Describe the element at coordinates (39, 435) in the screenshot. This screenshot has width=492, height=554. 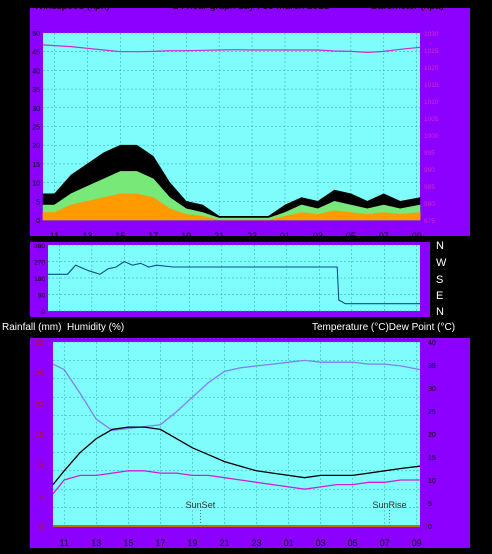
I see `rain-y-tick: 15` at that location.